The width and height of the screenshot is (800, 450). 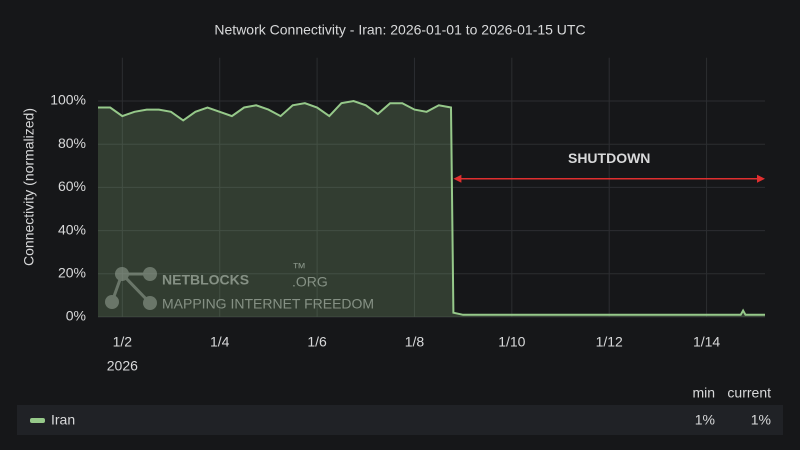 What do you see at coordinates (63, 420) in the screenshot?
I see `legend-label: Iran` at bounding box center [63, 420].